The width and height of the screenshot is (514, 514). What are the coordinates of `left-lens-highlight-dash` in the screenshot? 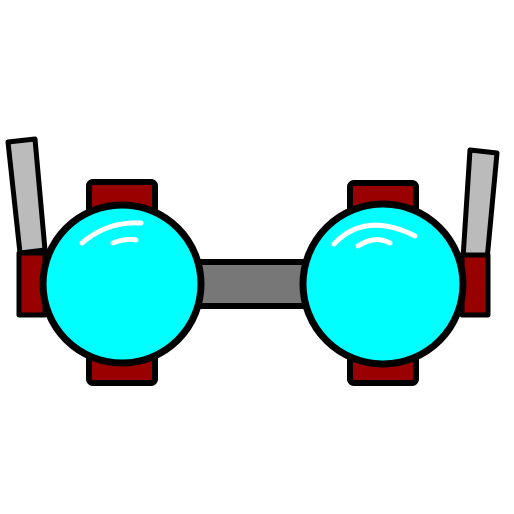 It's located at (124, 241).